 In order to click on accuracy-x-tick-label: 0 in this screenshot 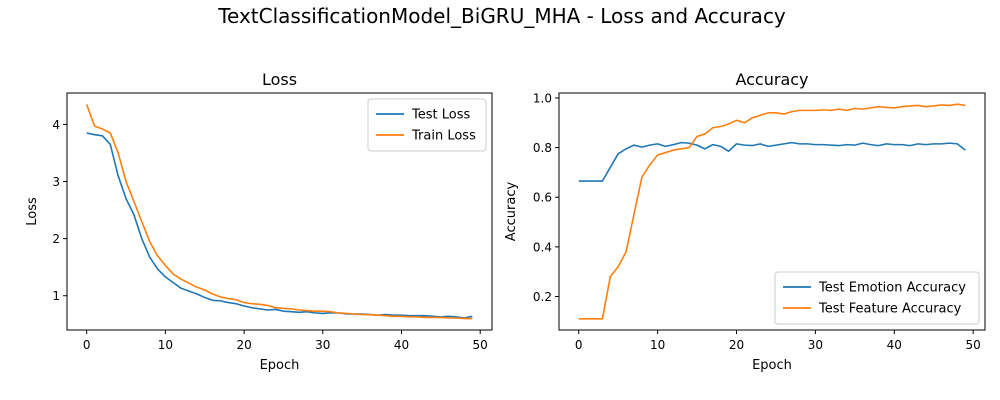, I will do `click(579, 345)`.